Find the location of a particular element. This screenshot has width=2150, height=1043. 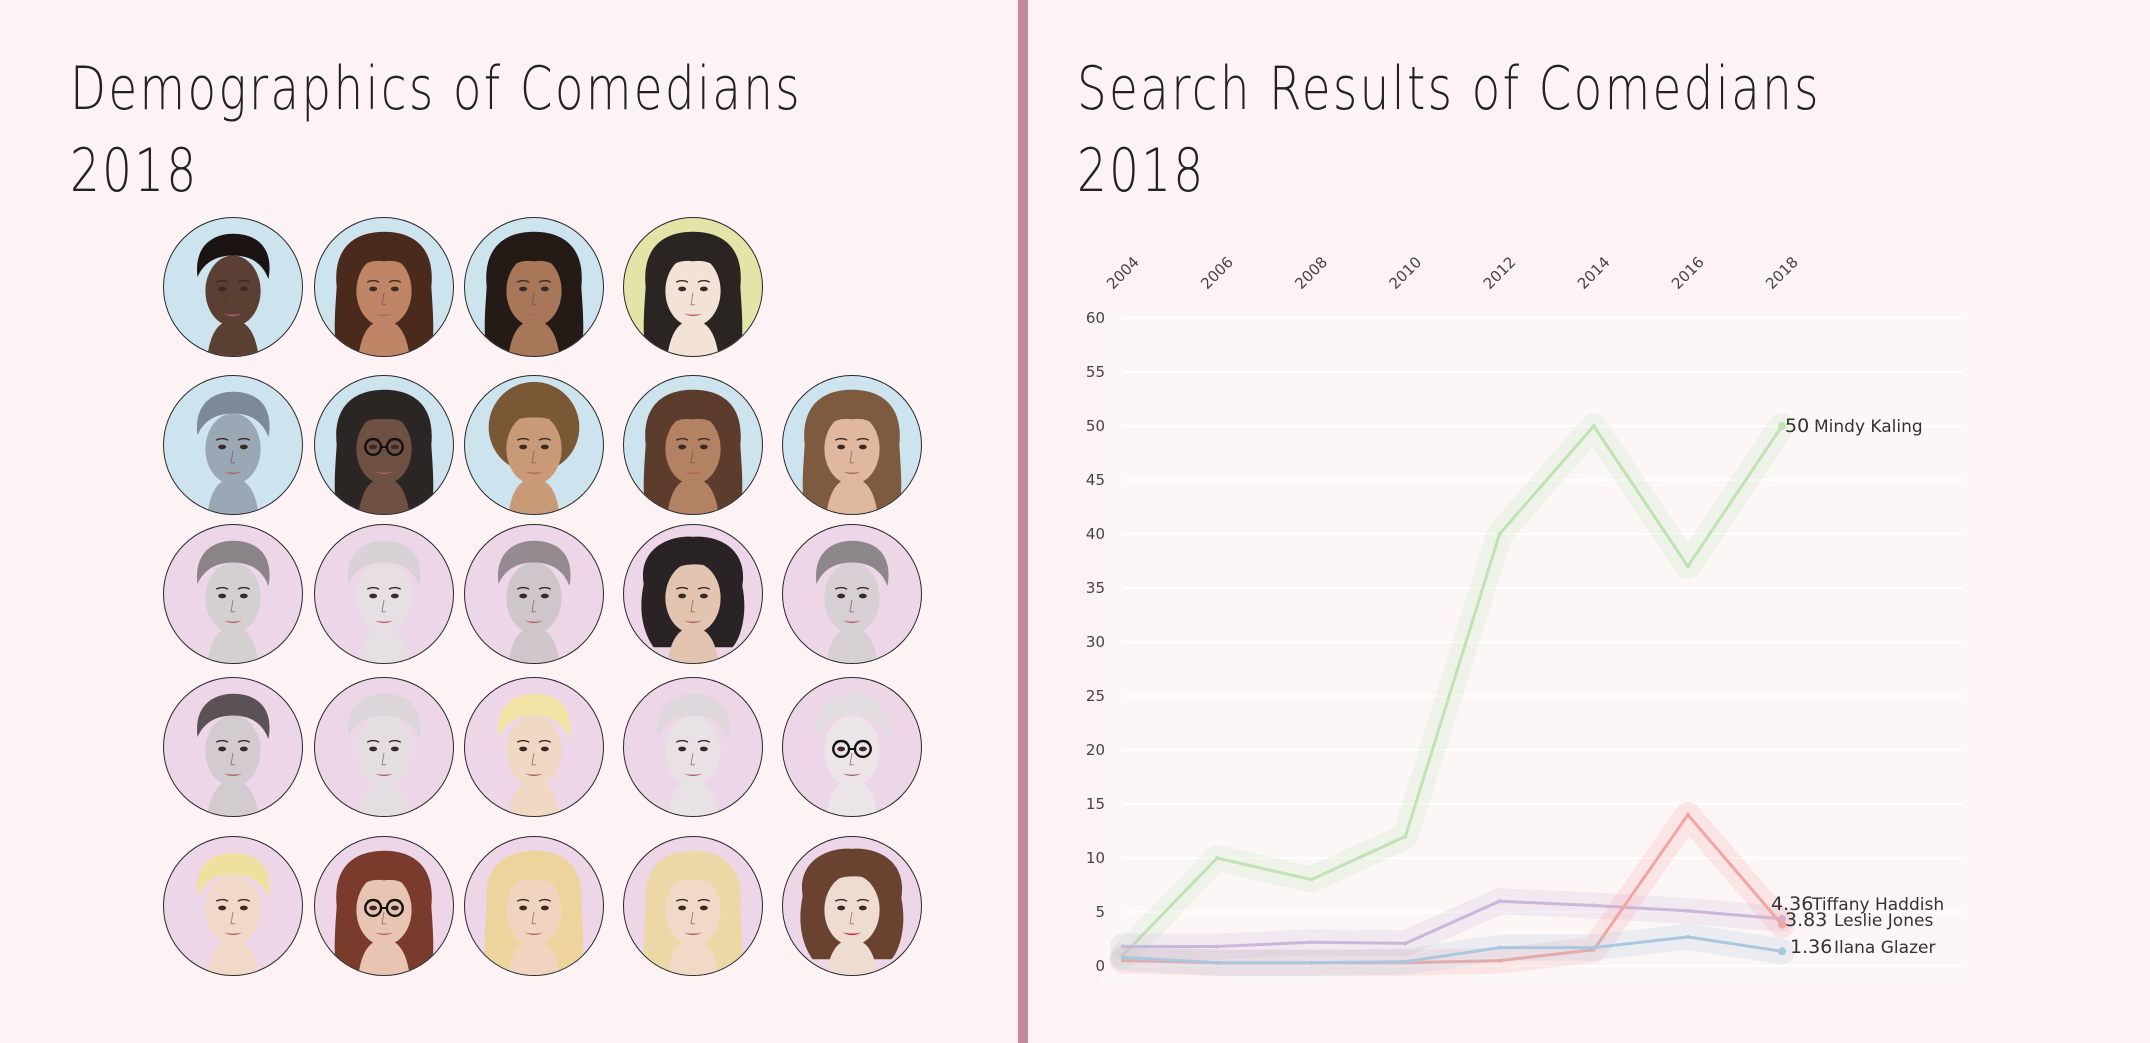

y-tick-label: 35 is located at coordinates (1095, 588).